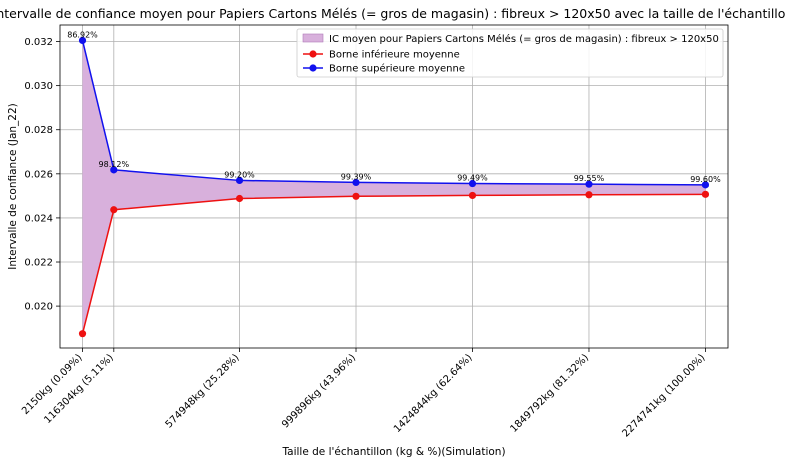 The width and height of the screenshot is (786, 463). What do you see at coordinates (313, 68) in the screenshot?
I see `legend-upper-bound-marker` at bounding box center [313, 68].